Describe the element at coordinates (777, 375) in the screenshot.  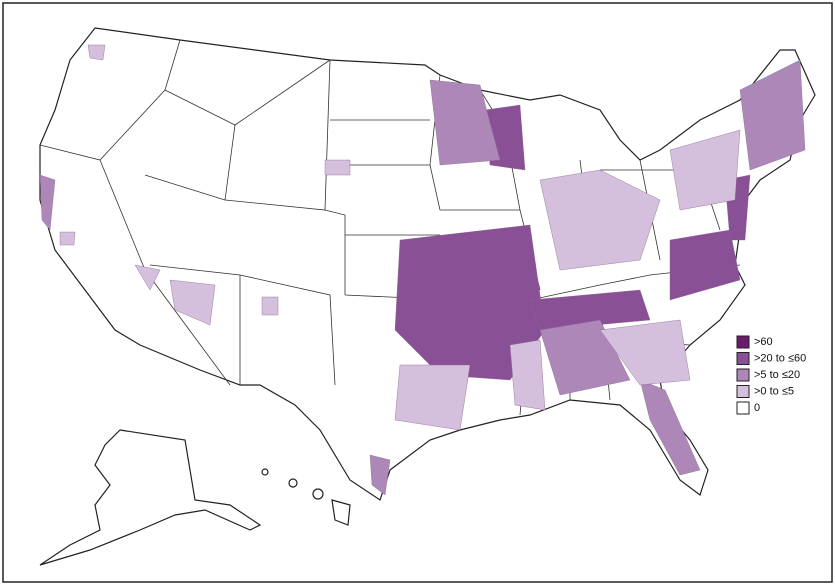
I see `legend-label: >5 to ≤20` at that location.